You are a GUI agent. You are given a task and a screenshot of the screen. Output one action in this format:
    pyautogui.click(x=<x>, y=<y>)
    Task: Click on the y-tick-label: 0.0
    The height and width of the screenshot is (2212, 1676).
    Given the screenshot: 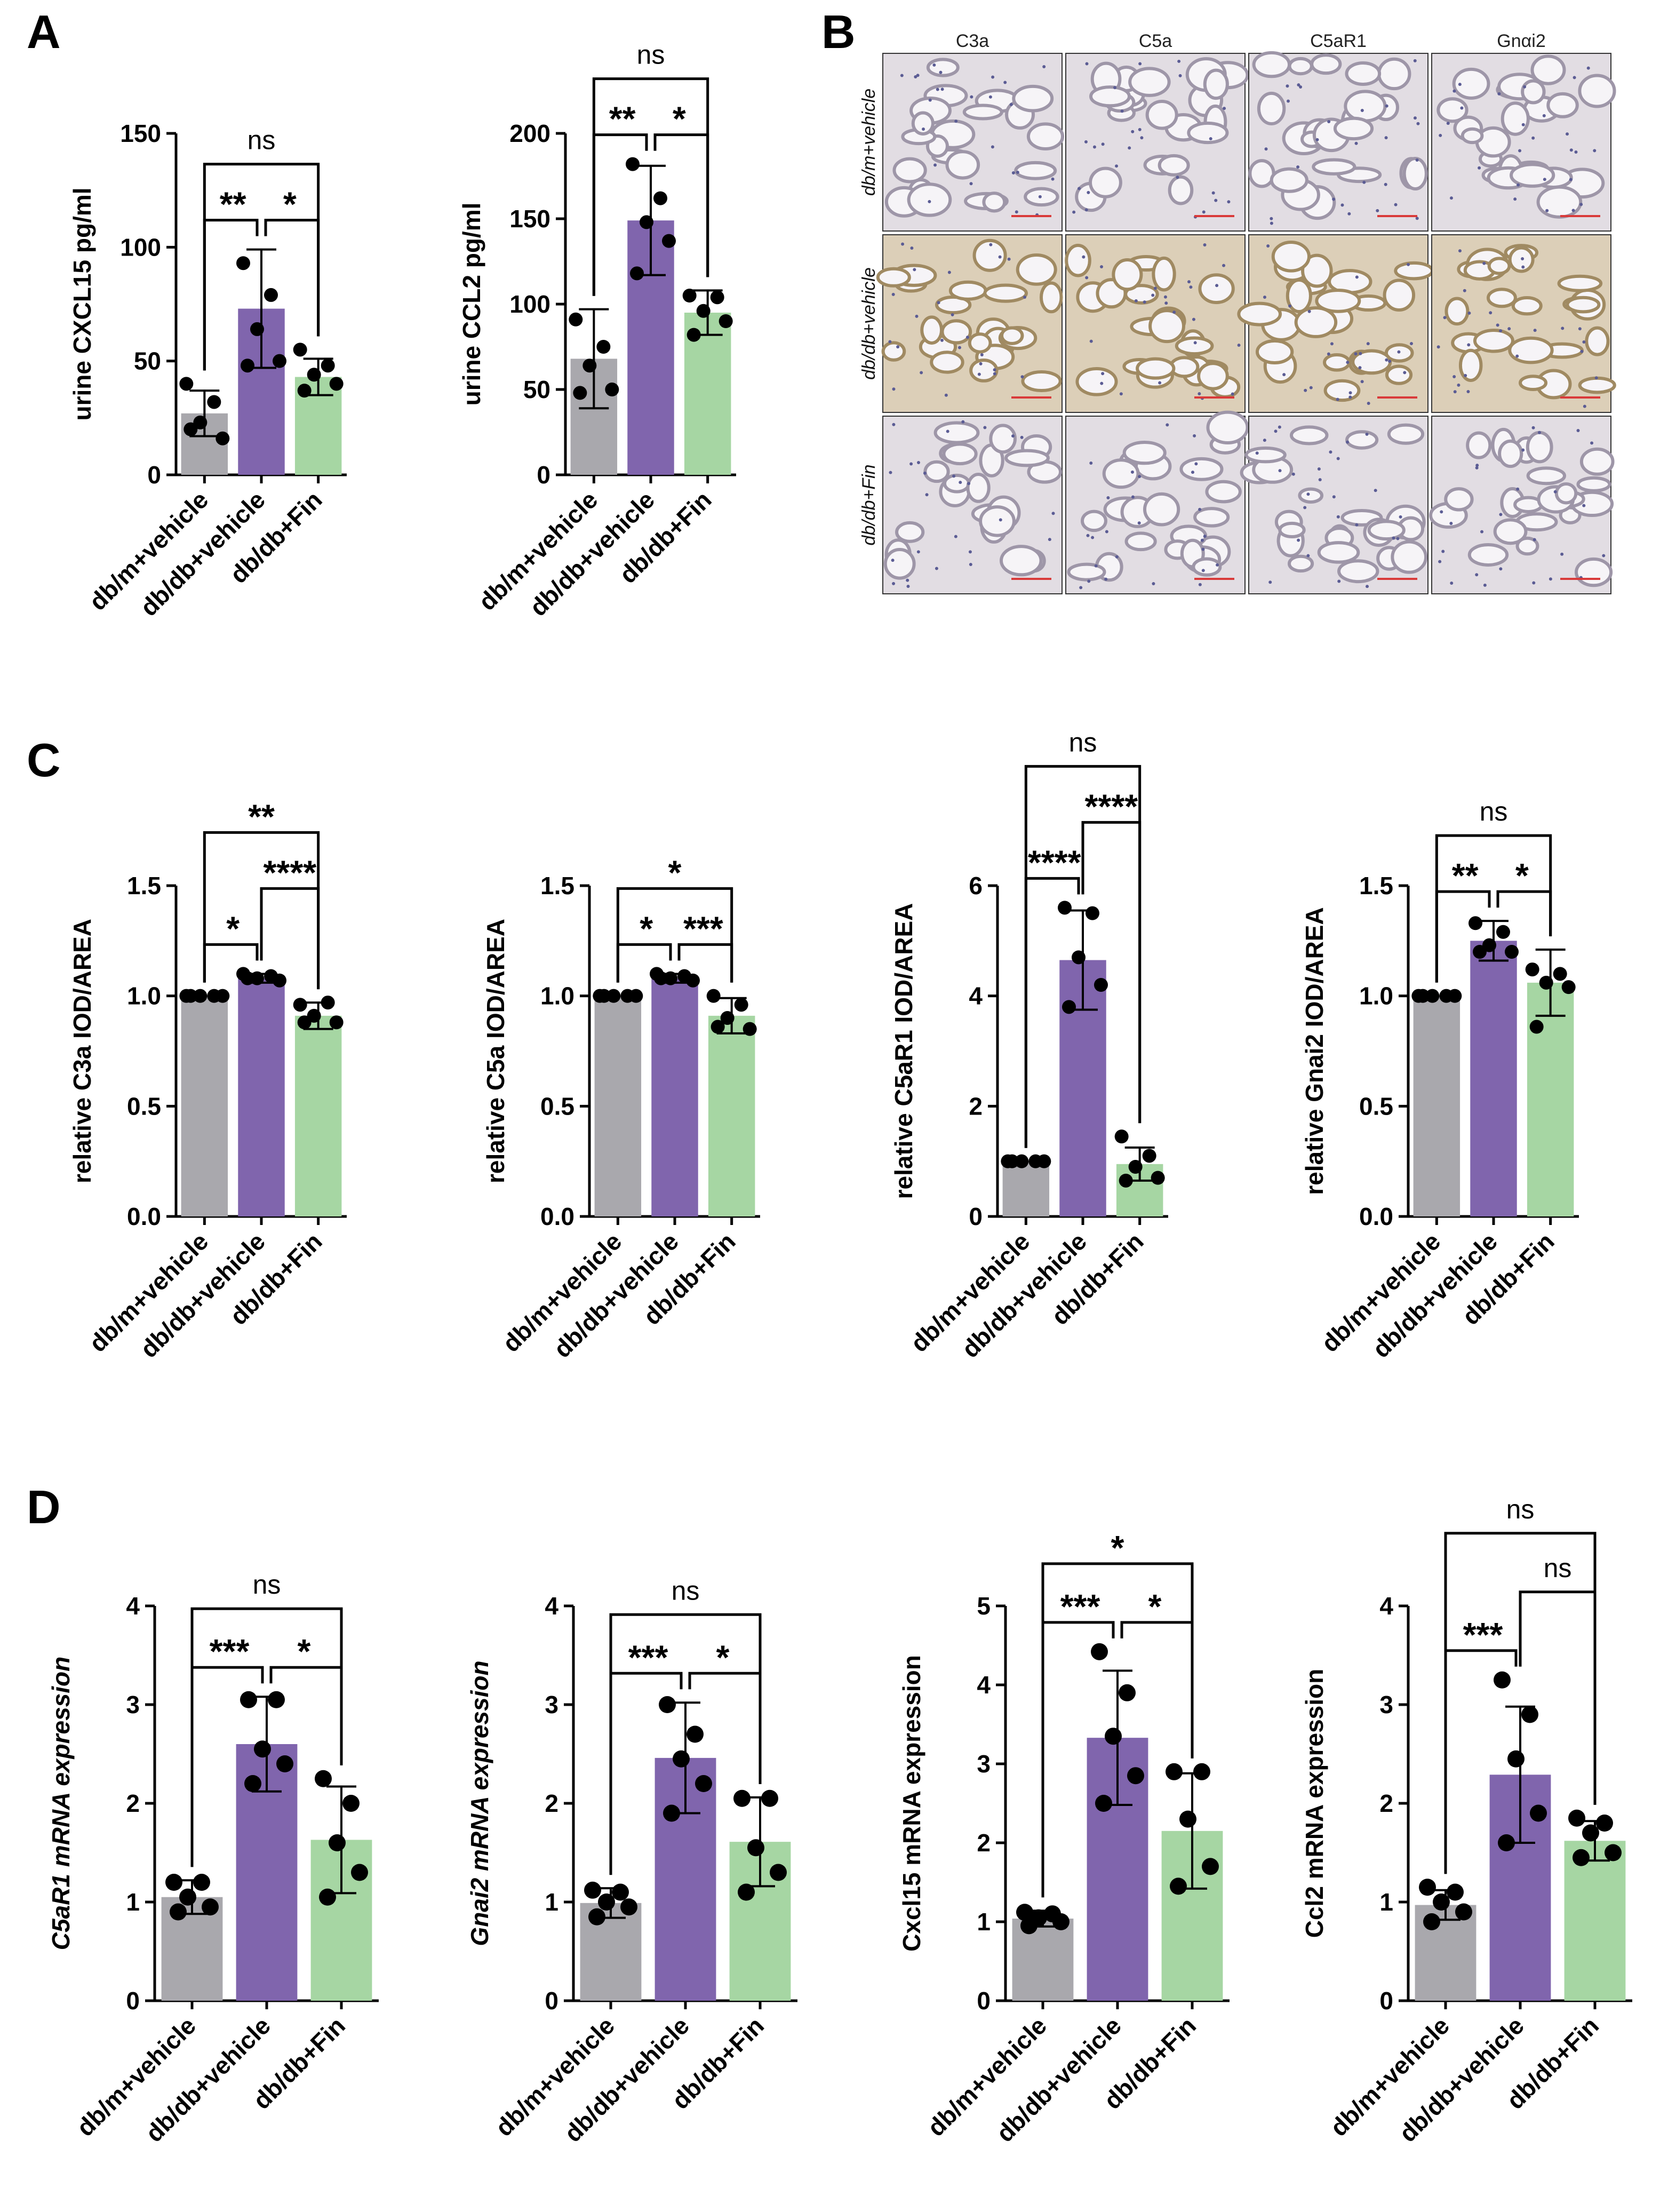 What is the action you would take?
    pyautogui.click(x=144, y=1216)
    